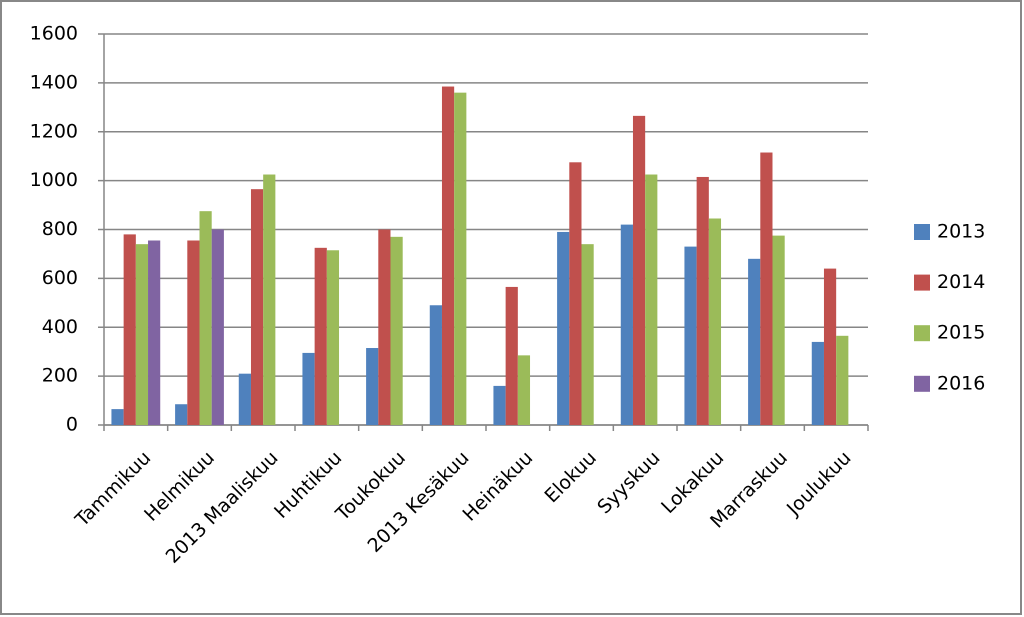  I want to click on y-tick-label: 1400, so click(54, 82).